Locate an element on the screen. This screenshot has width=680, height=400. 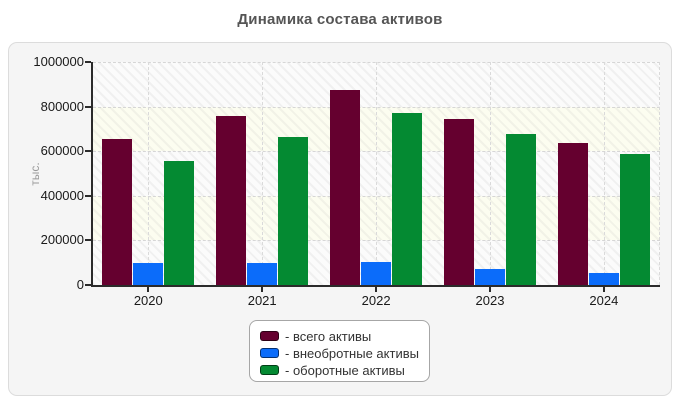
legend-label: - оборотные активы is located at coordinates (345, 370).